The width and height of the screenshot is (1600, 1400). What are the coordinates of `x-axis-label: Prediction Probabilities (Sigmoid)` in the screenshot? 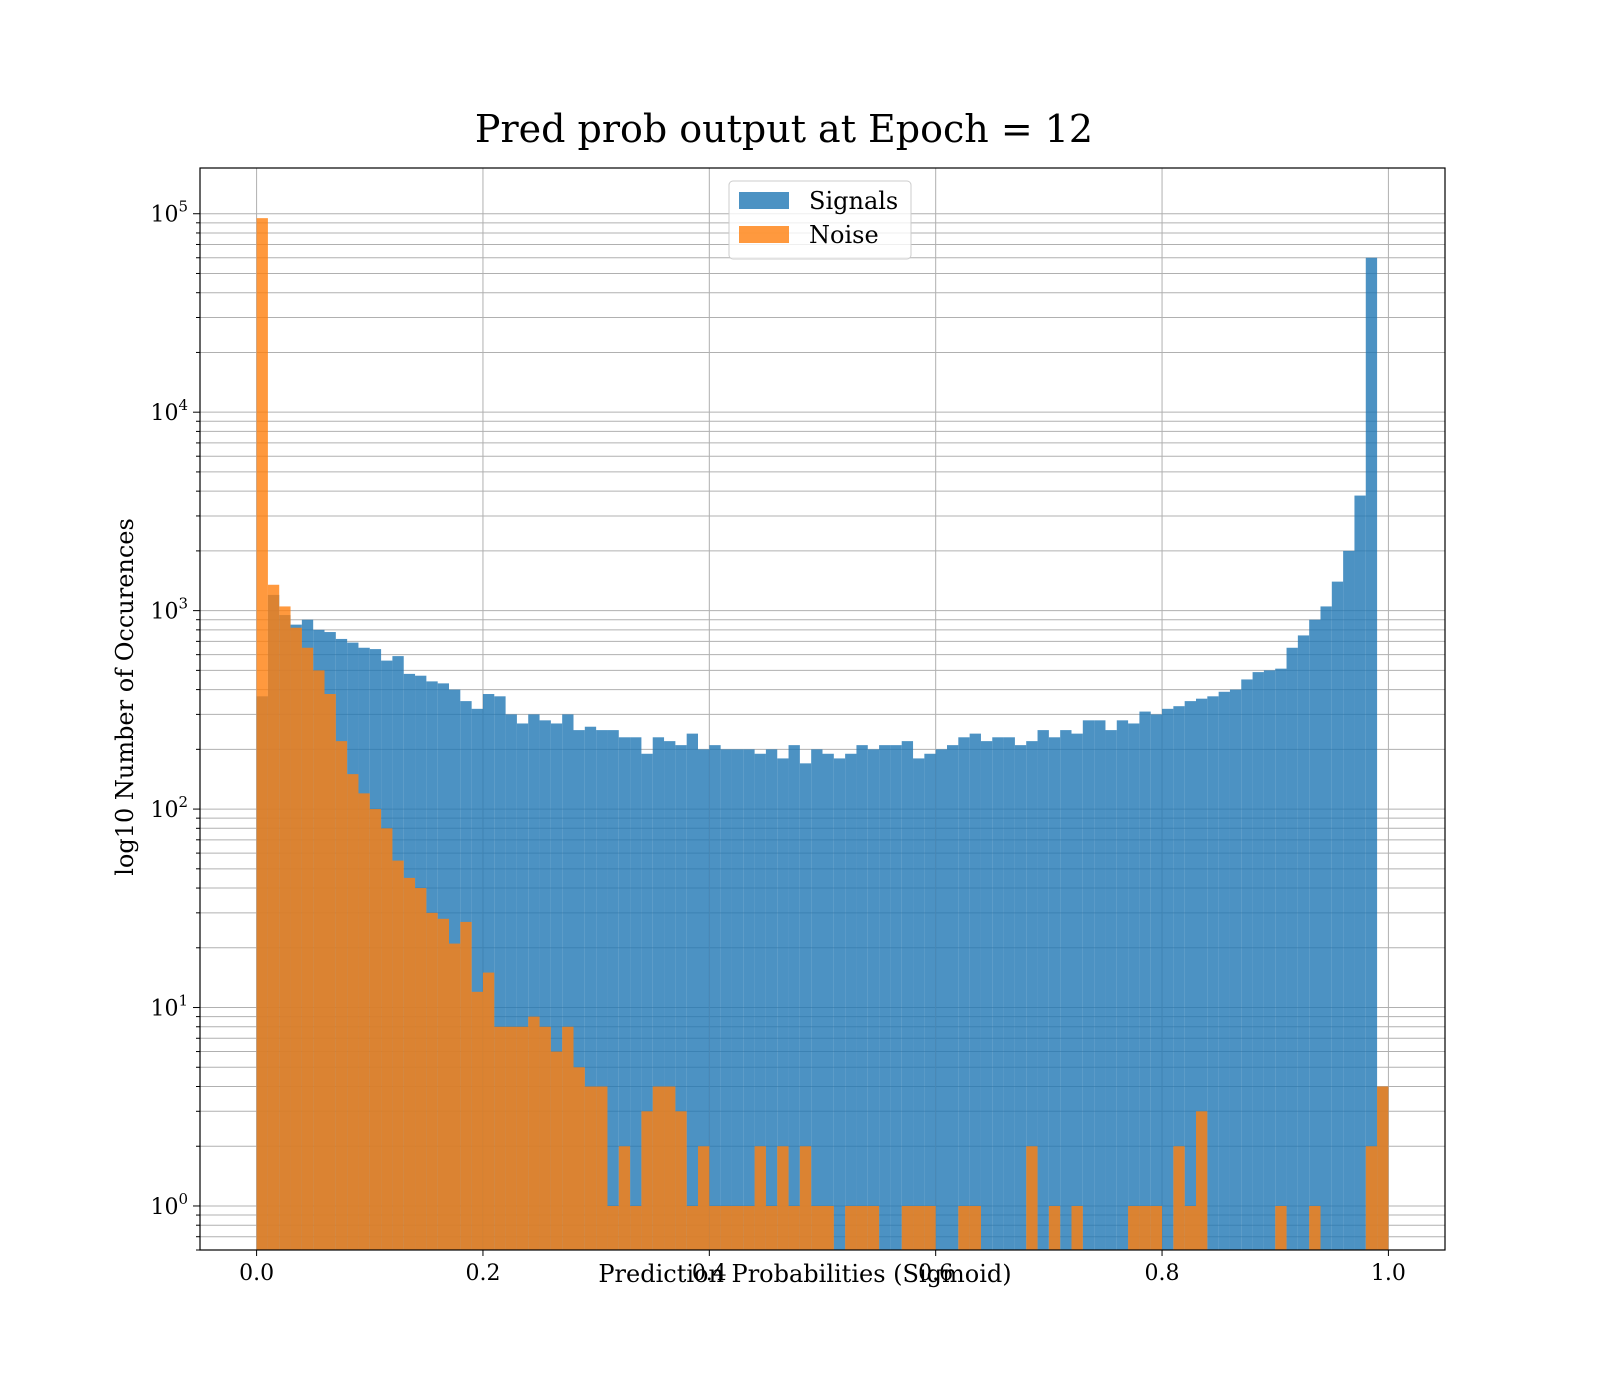 It's located at (804, 1274).